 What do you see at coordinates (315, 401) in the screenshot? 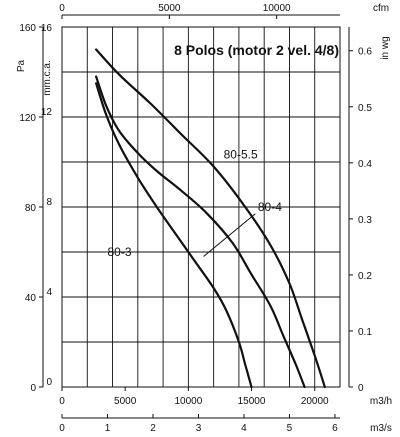
I see `m3h-tick-label: 20000` at bounding box center [315, 401].